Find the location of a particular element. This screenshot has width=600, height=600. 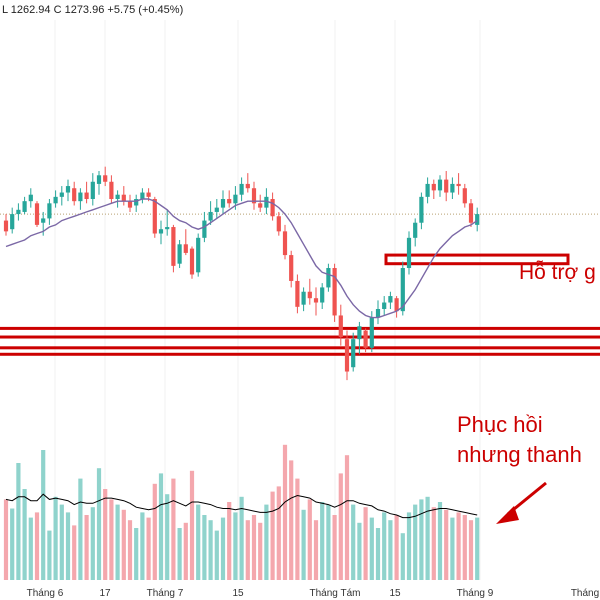

x-axis-label: Tháng Tám is located at coordinates (335, 593).